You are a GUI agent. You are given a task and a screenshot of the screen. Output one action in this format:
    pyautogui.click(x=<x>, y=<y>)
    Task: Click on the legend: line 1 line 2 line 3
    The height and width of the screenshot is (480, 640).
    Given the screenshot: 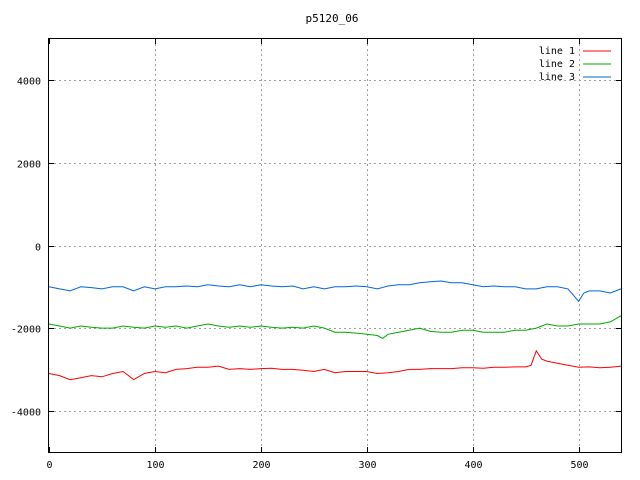 What is the action you would take?
    pyautogui.click(x=575, y=64)
    